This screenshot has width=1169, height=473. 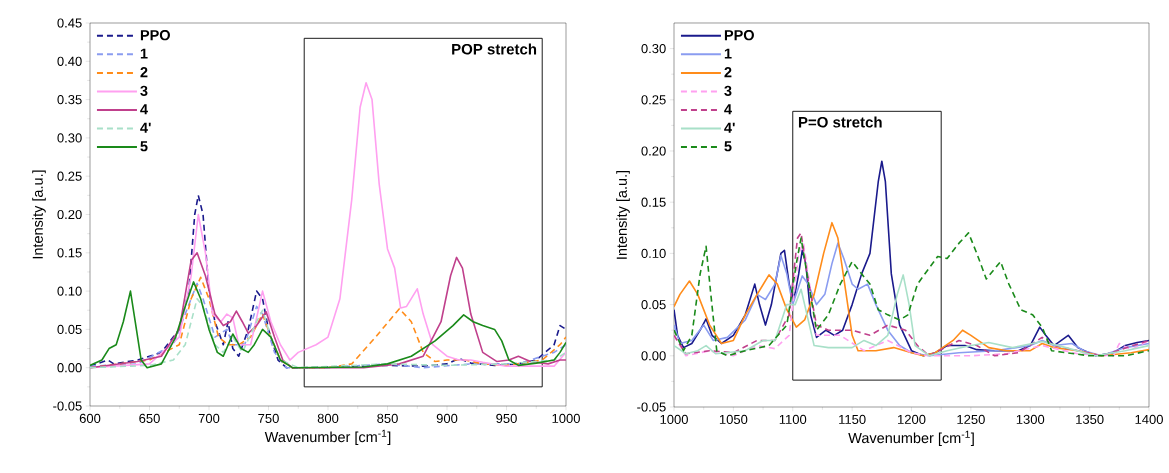 I want to click on x-tick-label: 1100, so click(x=793, y=419).